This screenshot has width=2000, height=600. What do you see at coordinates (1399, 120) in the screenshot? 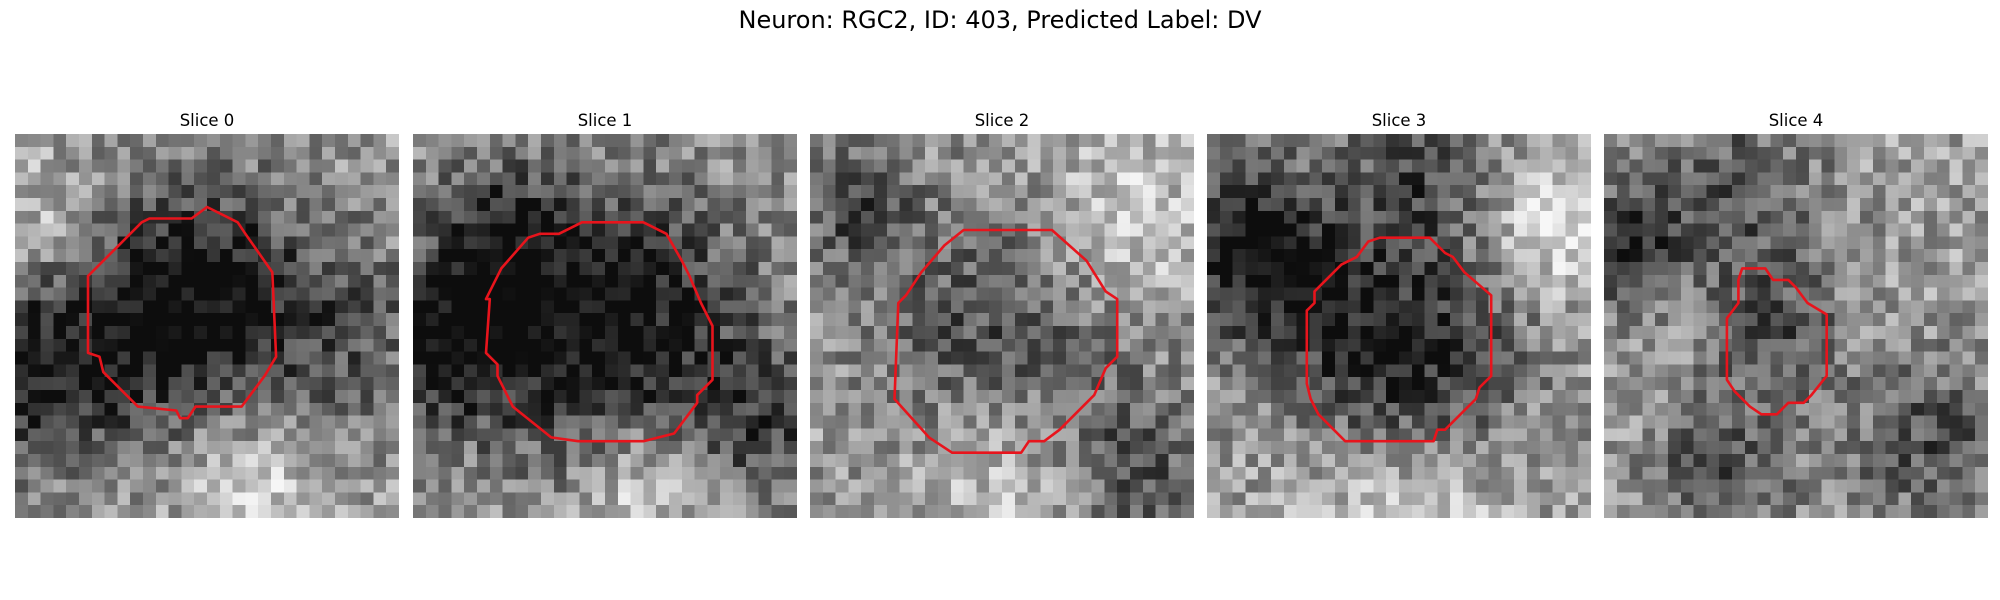
I see `slice-title: Slice 3` at bounding box center [1399, 120].